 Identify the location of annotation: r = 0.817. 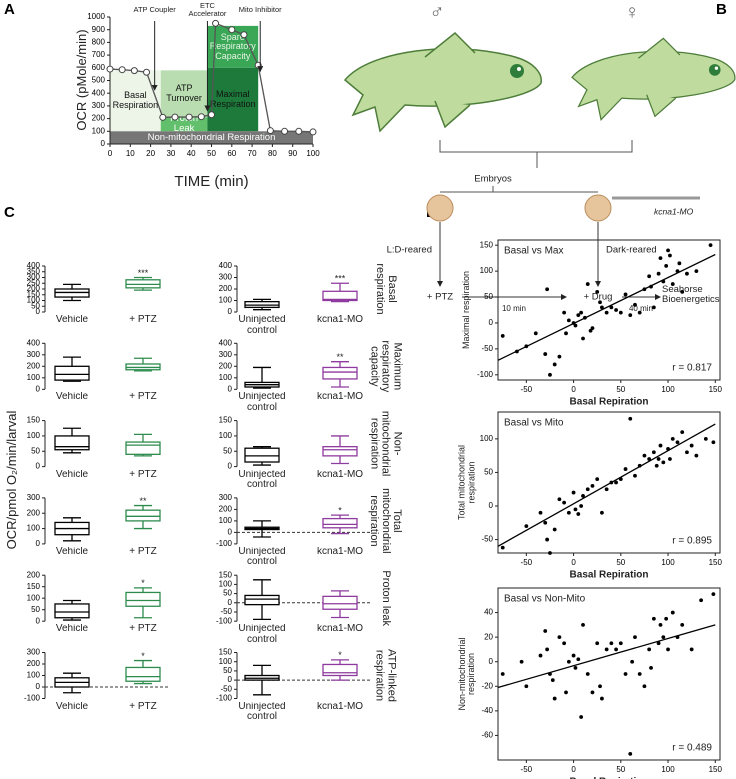
(692, 368).